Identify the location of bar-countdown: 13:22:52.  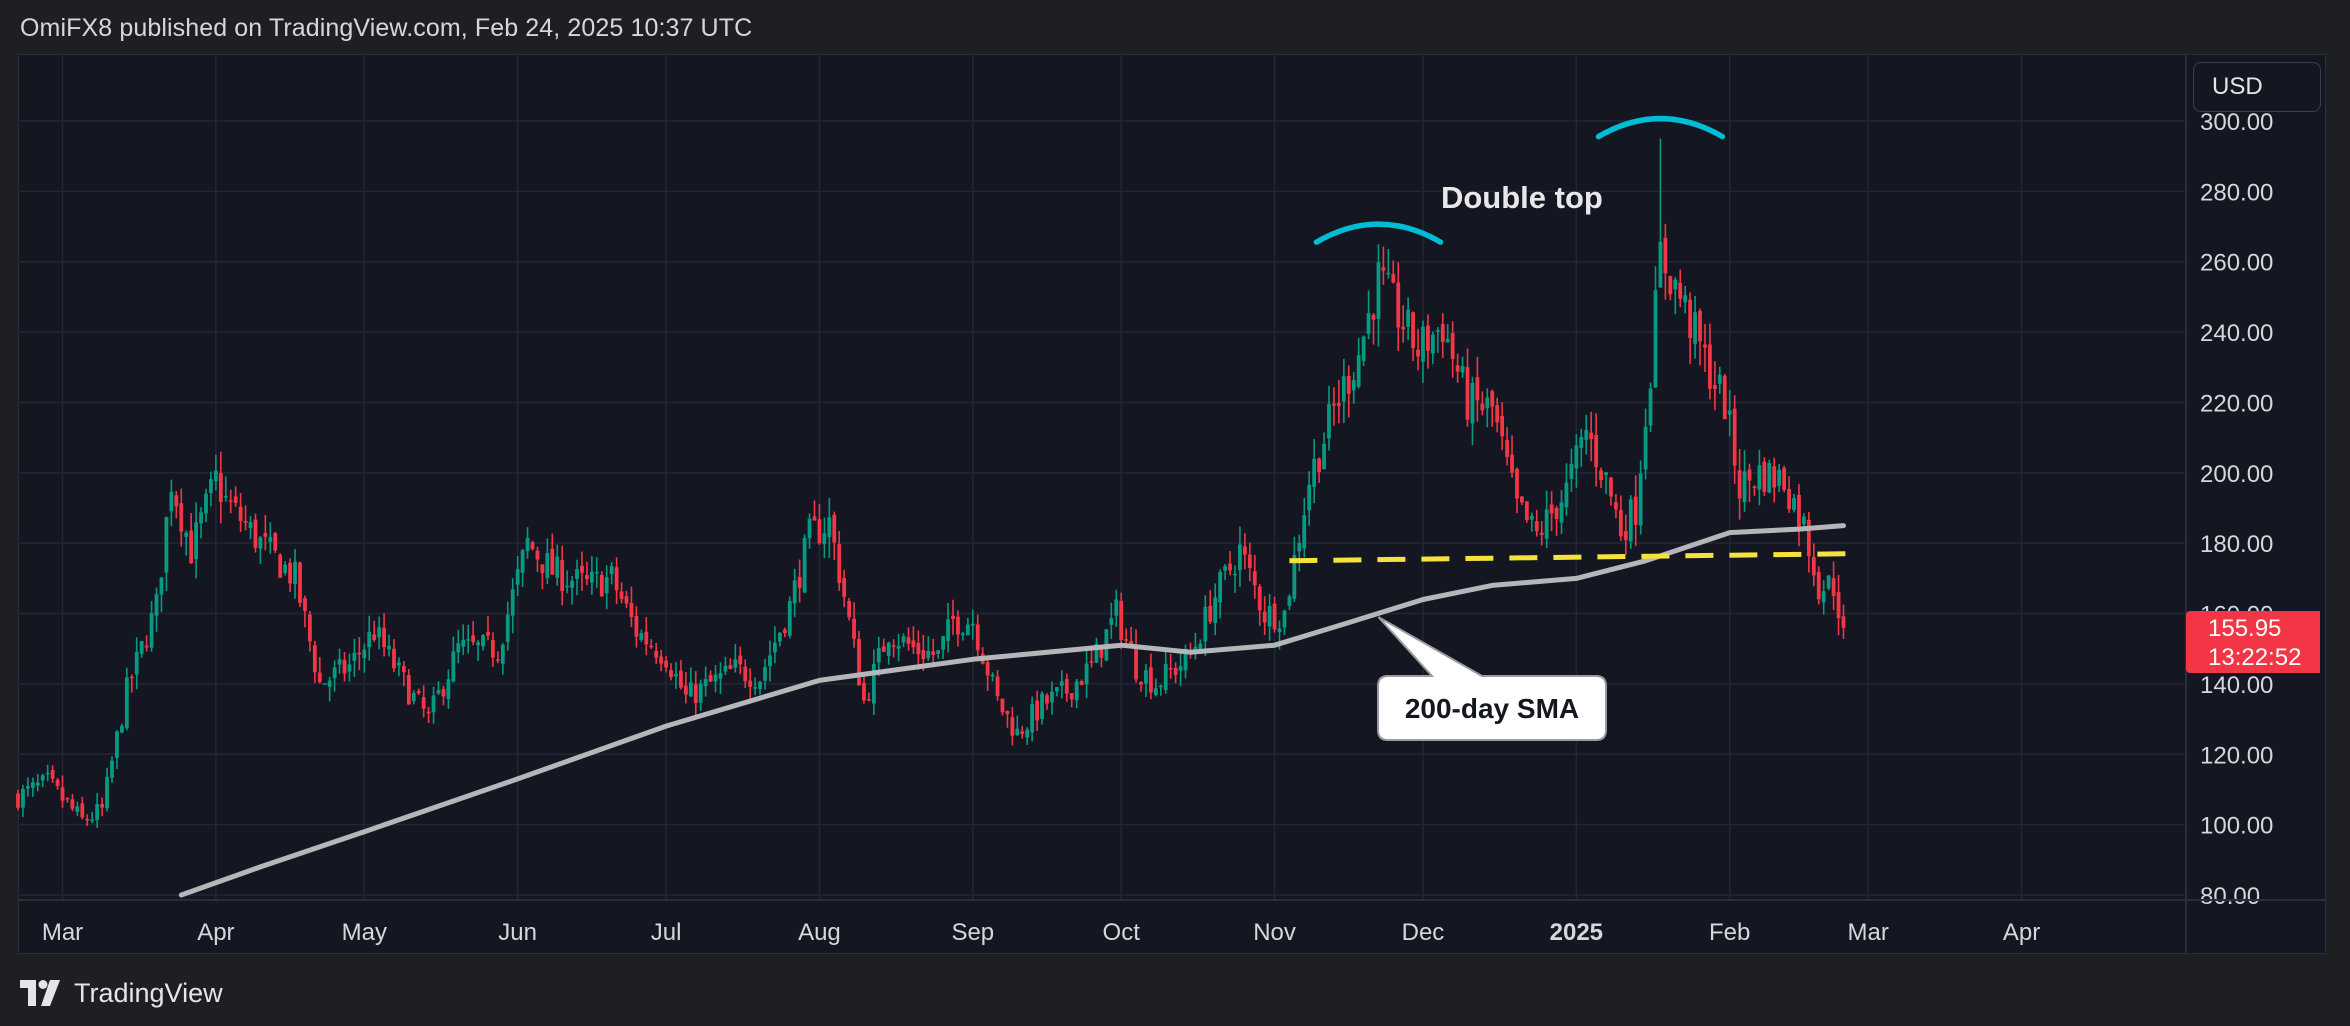
(2255, 657).